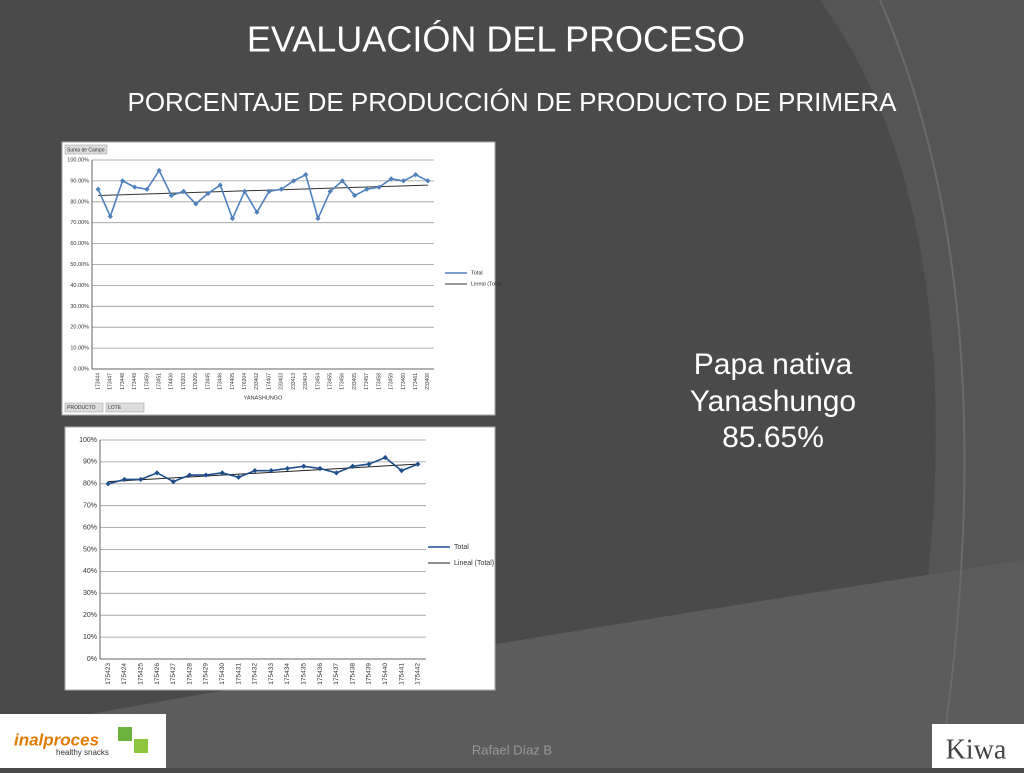 This screenshot has height=773, width=1024. Describe the element at coordinates (90, 615) in the screenshot. I see `y-tick-label: 20%` at that location.